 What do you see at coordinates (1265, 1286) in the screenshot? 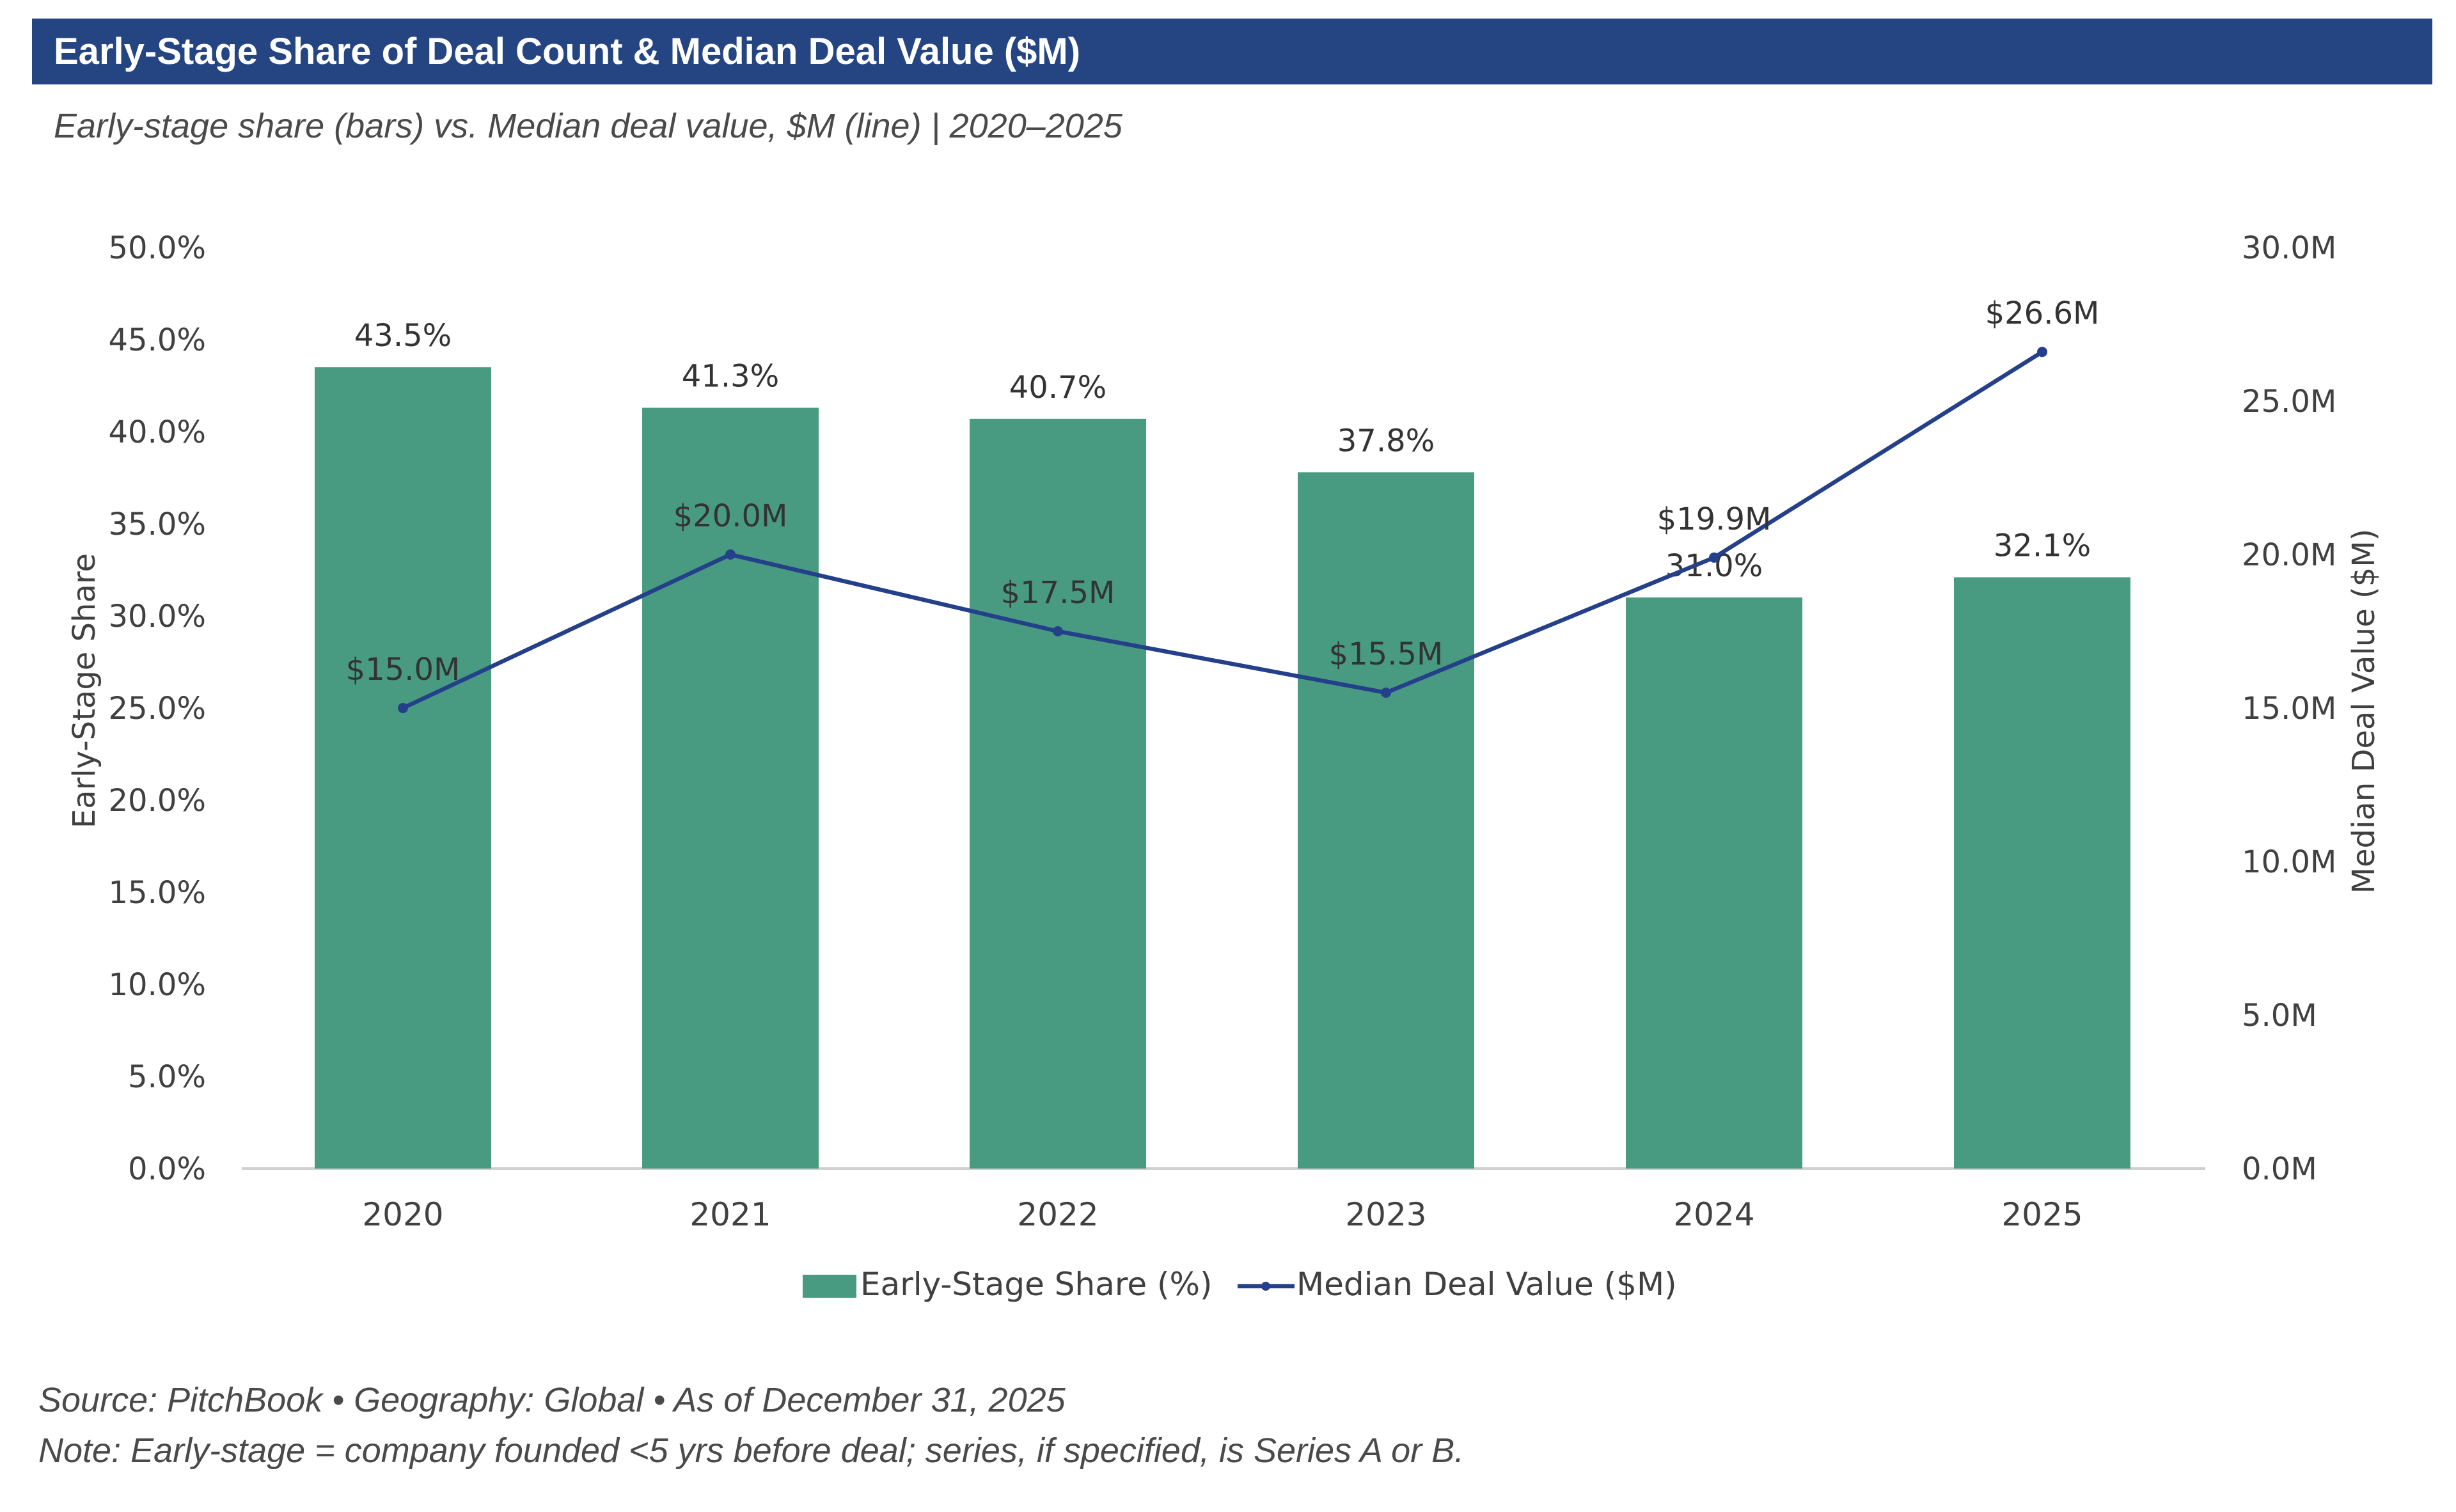
I see `legend-line-marker` at bounding box center [1265, 1286].